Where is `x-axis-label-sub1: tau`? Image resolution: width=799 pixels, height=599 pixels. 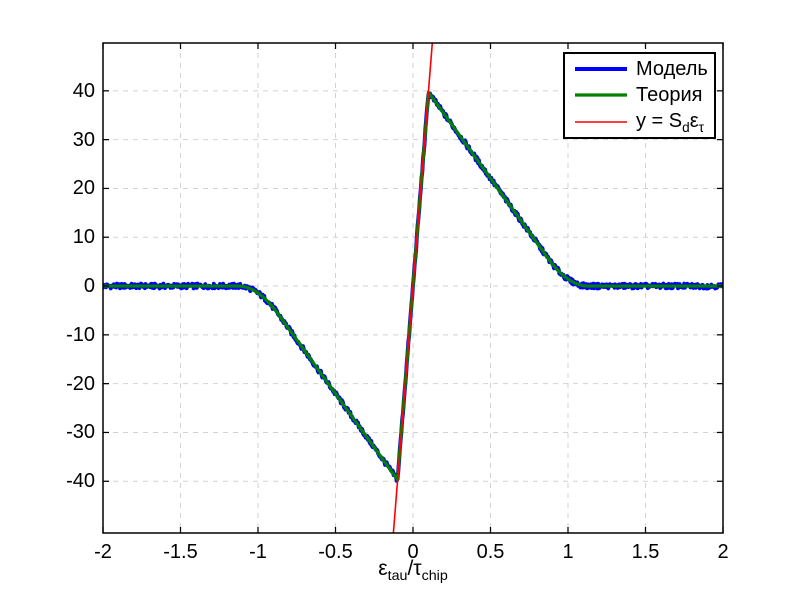 x-axis-label-sub1: tau is located at coordinates (397, 576).